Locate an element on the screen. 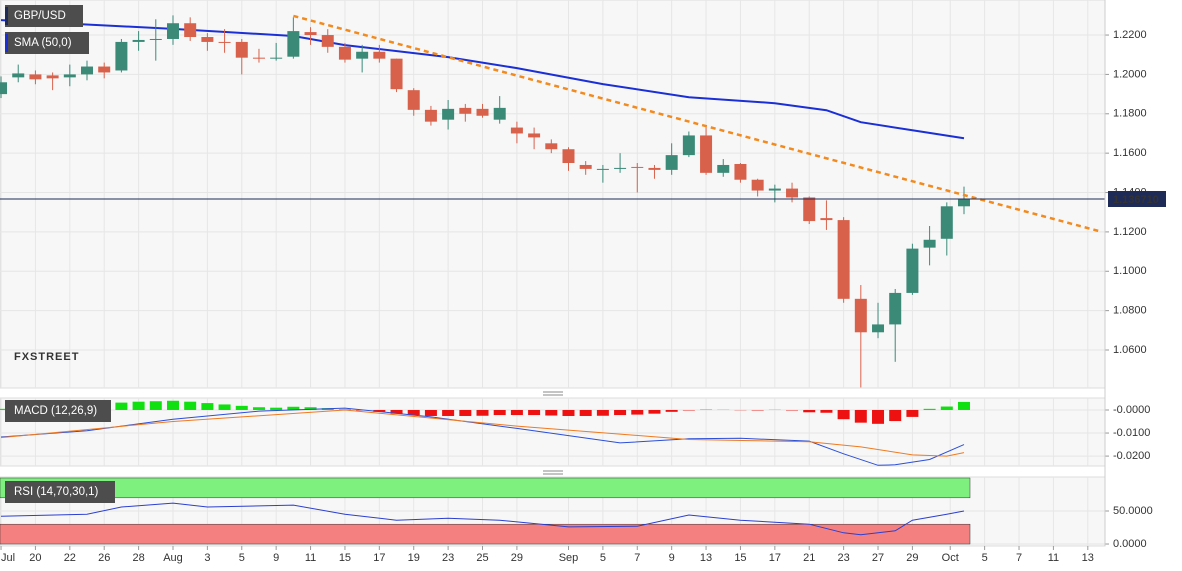 The image size is (1182, 571). x-tick-label: 23 is located at coordinates (448, 558).